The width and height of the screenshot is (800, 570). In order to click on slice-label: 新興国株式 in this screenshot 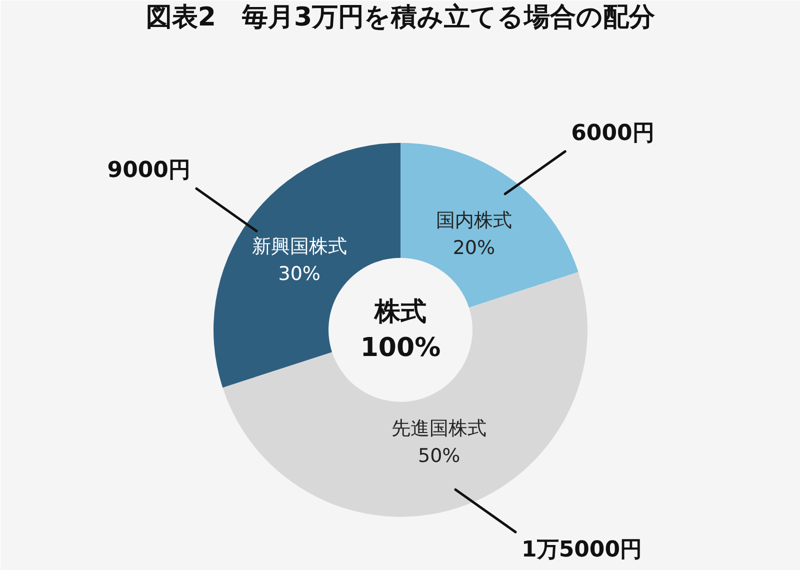, I will do `click(299, 247)`.